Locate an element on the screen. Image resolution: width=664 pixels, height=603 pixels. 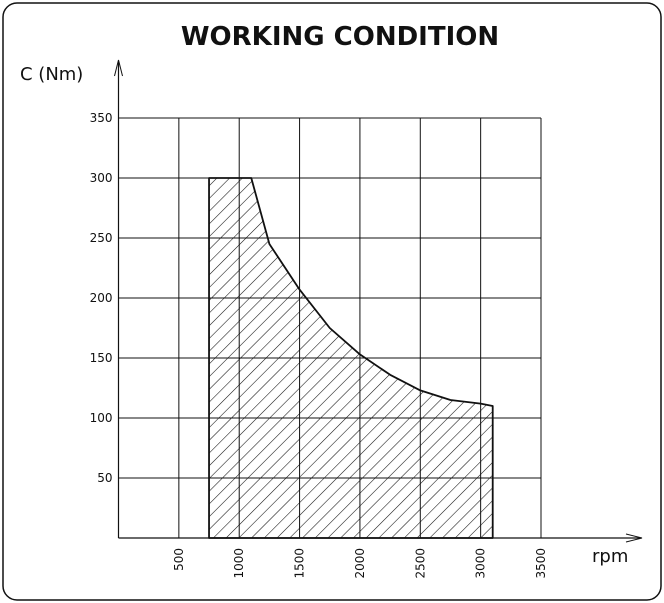
y-tick-label: 200 is located at coordinates (101, 298).